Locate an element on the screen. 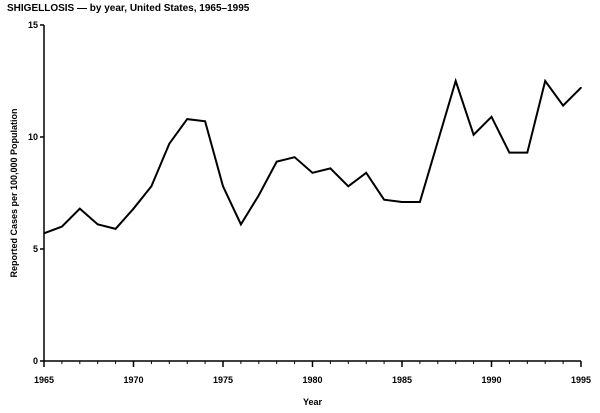 Image resolution: width=600 pixels, height=413 pixels. x-tick-label: 1965 is located at coordinates (44, 380).